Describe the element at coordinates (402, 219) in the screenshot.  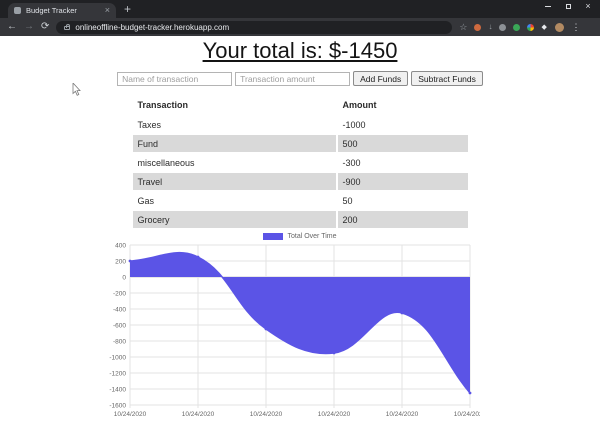
I see `transaction-amount-cell: 200` at that location.